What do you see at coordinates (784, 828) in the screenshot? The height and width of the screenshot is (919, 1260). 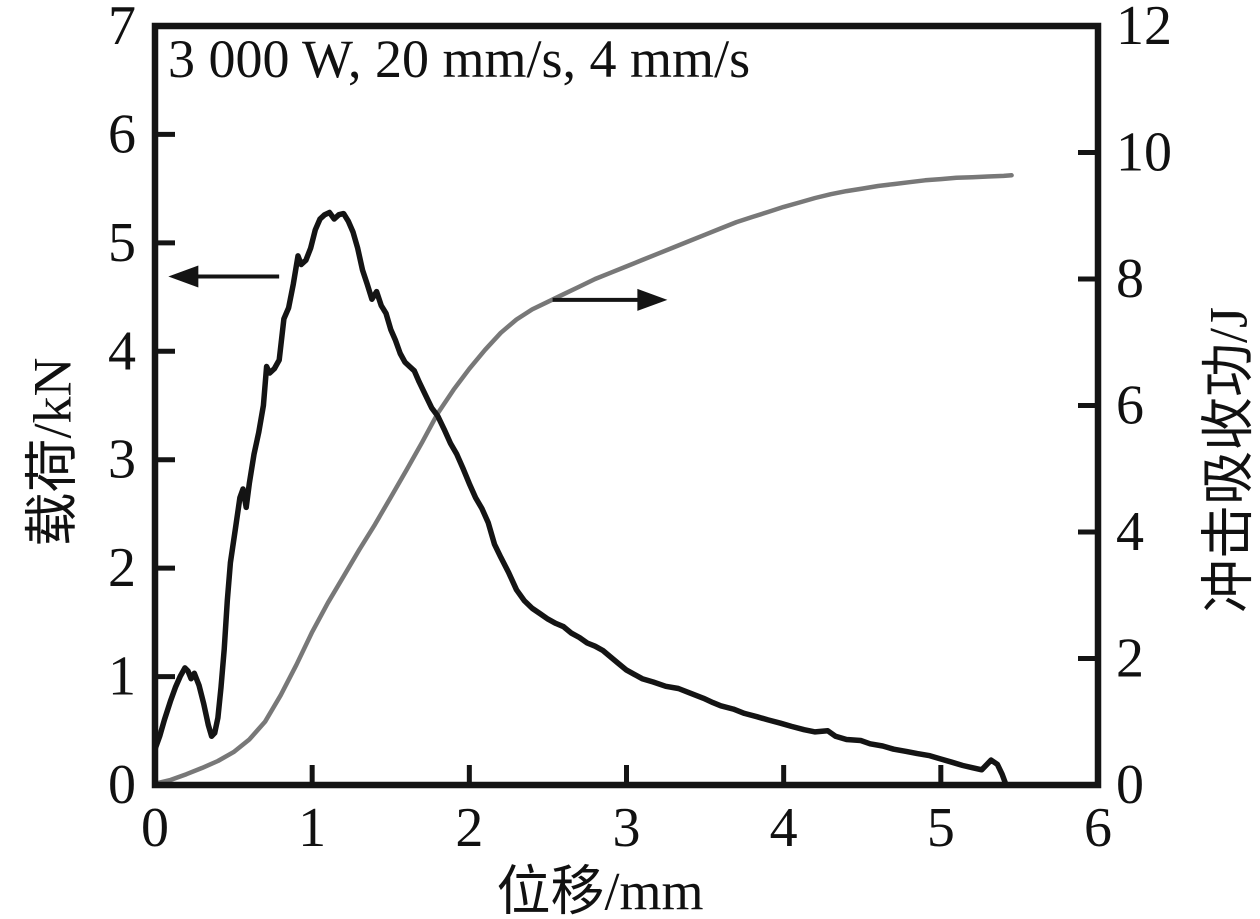 I see `x-tick-label: 4` at bounding box center [784, 828].